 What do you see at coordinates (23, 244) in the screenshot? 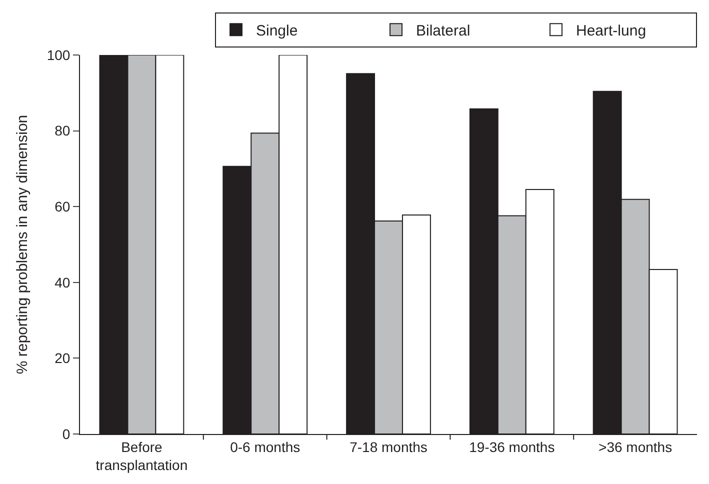
I see `y-axis-title: % reporting problems in any dimension` at bounding box center [23, 244].